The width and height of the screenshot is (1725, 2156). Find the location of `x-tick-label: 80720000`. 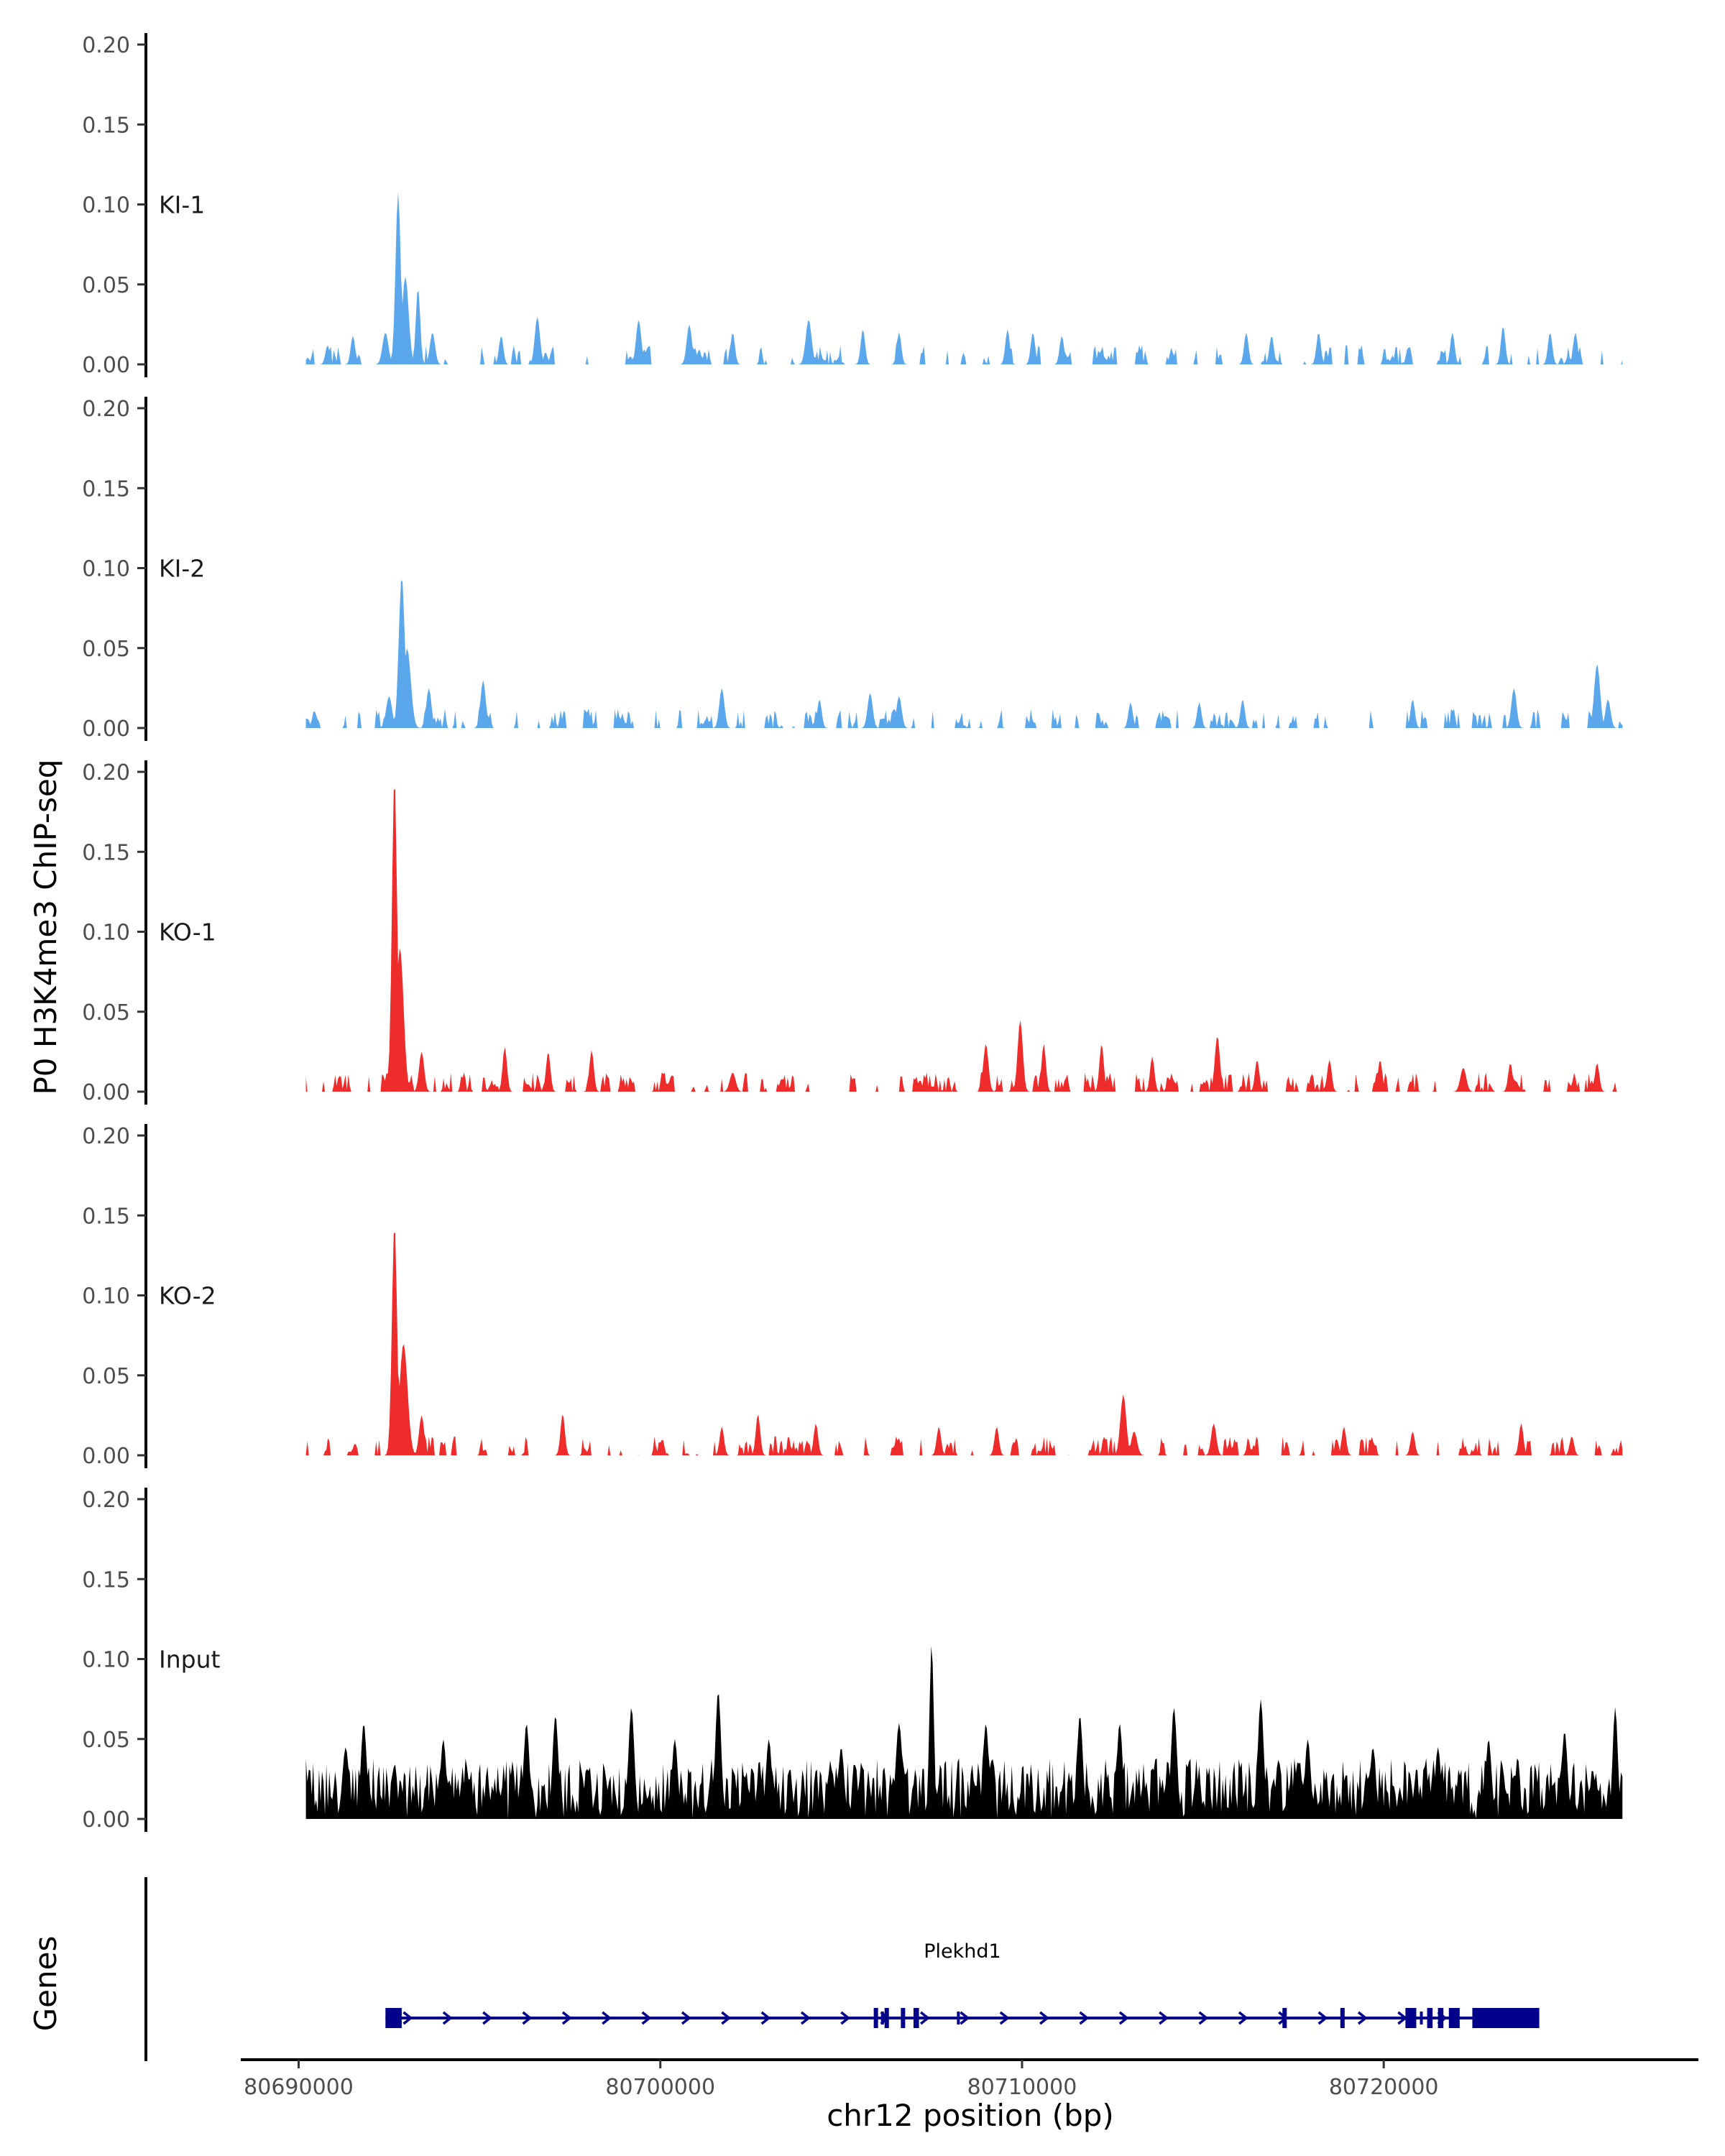

x-tick-label: 80720000 is located at coordinates (1384, 2087).